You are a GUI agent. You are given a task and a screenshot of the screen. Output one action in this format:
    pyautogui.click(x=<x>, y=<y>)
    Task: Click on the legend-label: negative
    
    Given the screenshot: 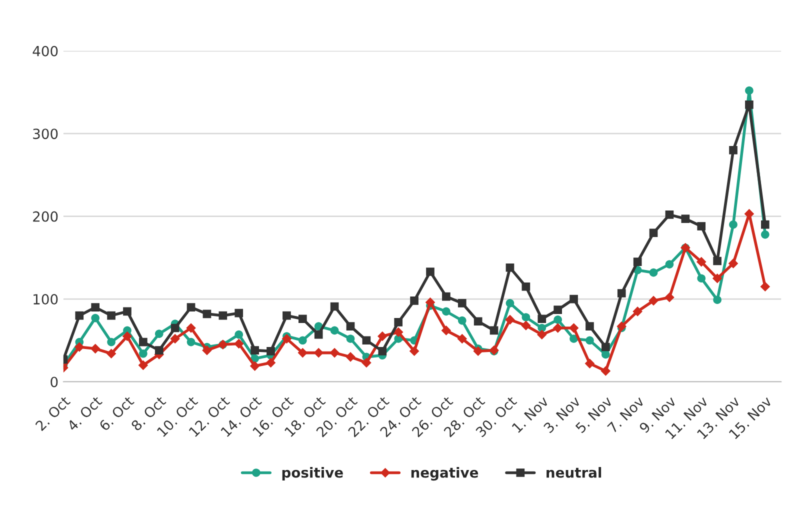 What is the action you would take?
    pyautogui.click(x=444, y=474)
    